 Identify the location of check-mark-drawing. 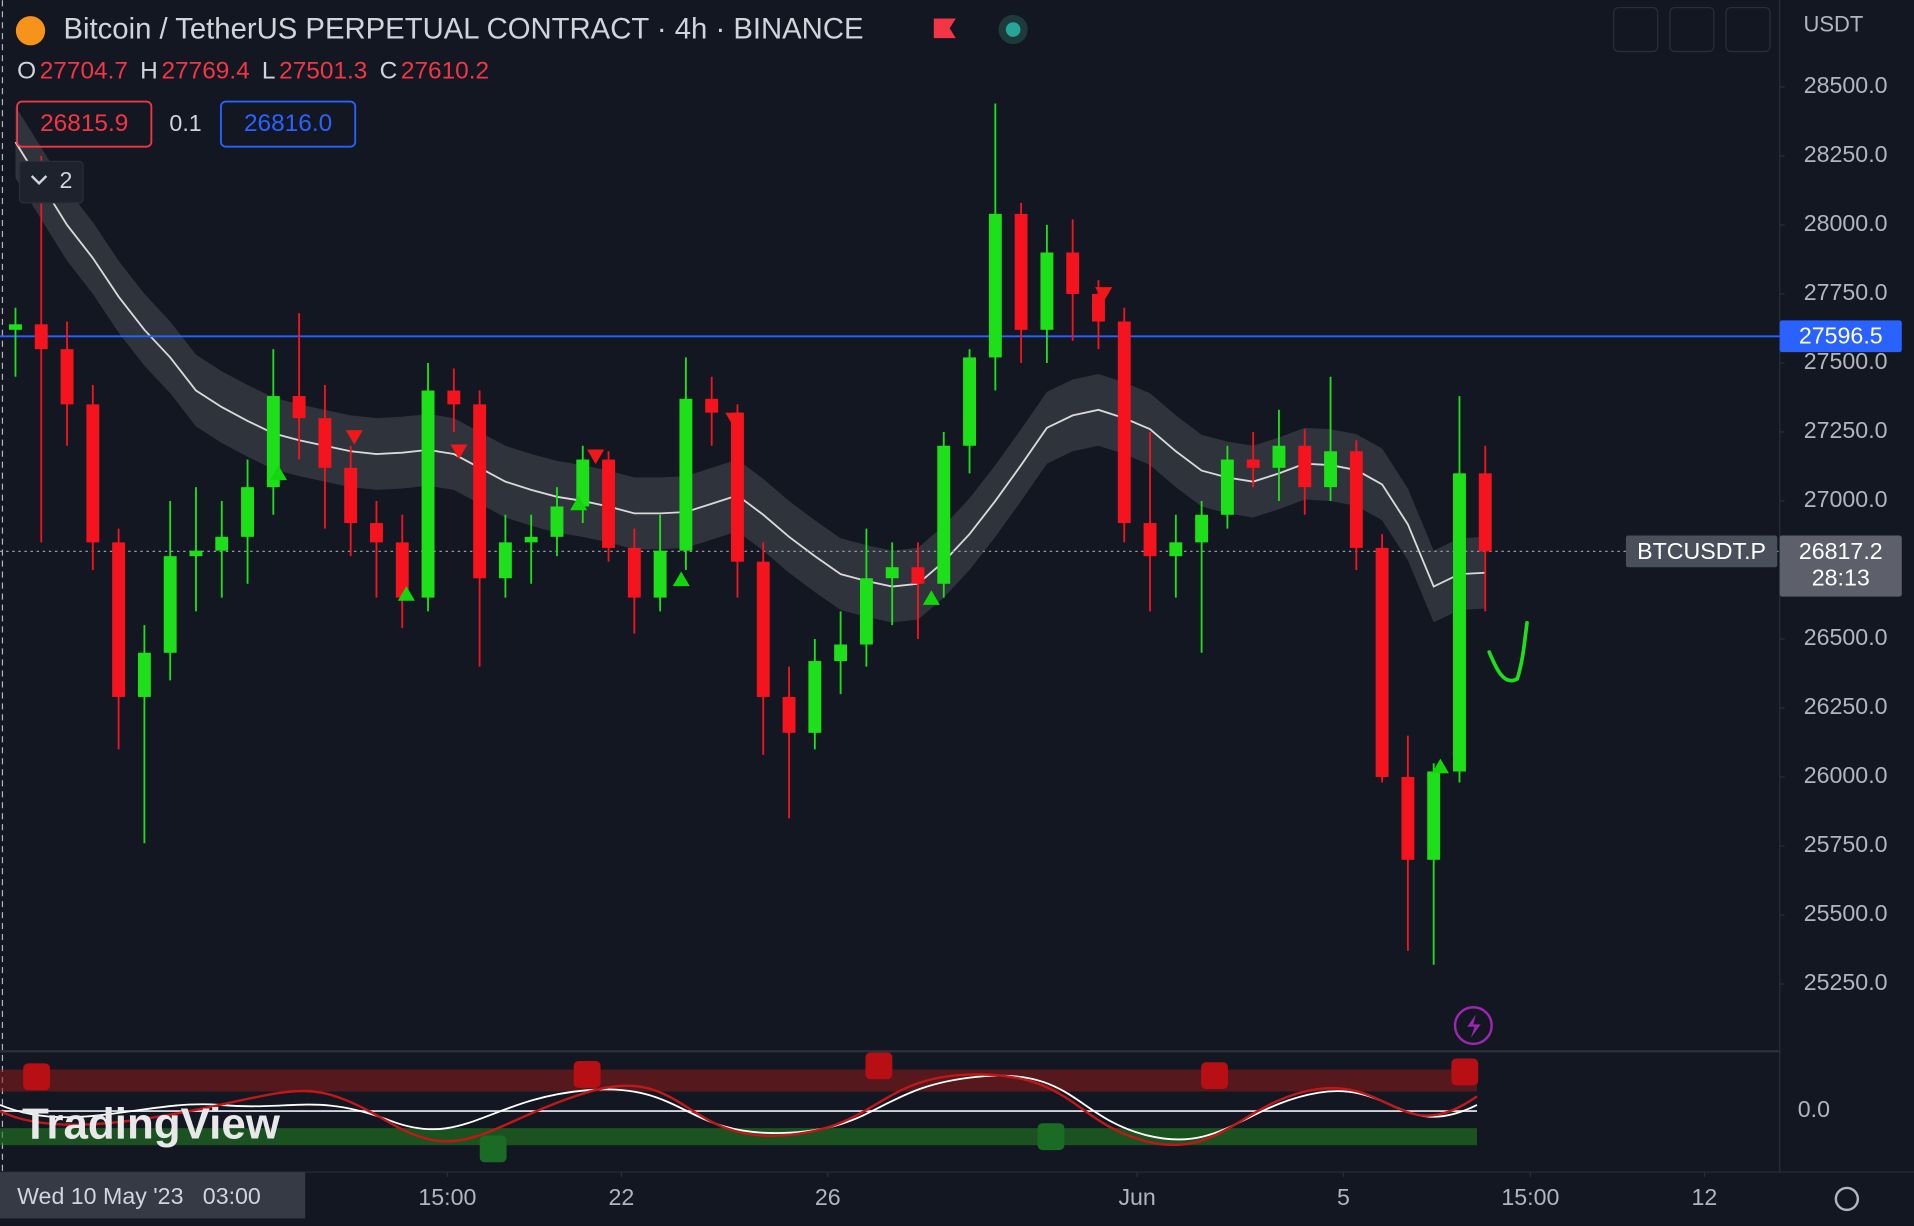
(1508, 651).